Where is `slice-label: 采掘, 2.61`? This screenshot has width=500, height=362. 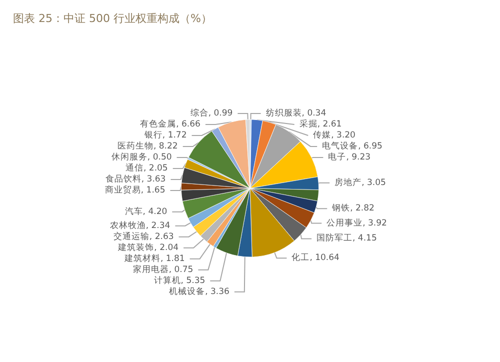 slice-label: 采掘, 2.61 is located at coordinates (320, 124).